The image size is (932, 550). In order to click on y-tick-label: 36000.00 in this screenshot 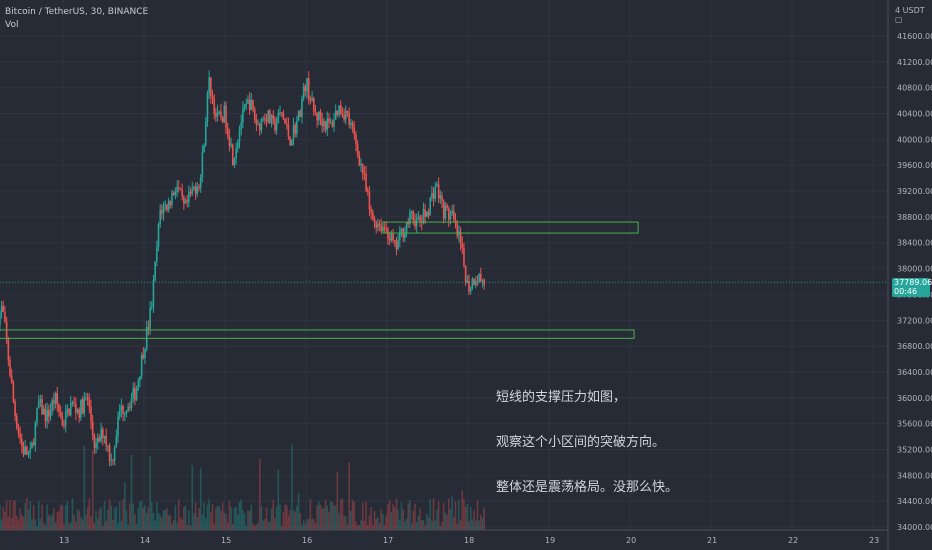, I will do `click(914, 398)`.